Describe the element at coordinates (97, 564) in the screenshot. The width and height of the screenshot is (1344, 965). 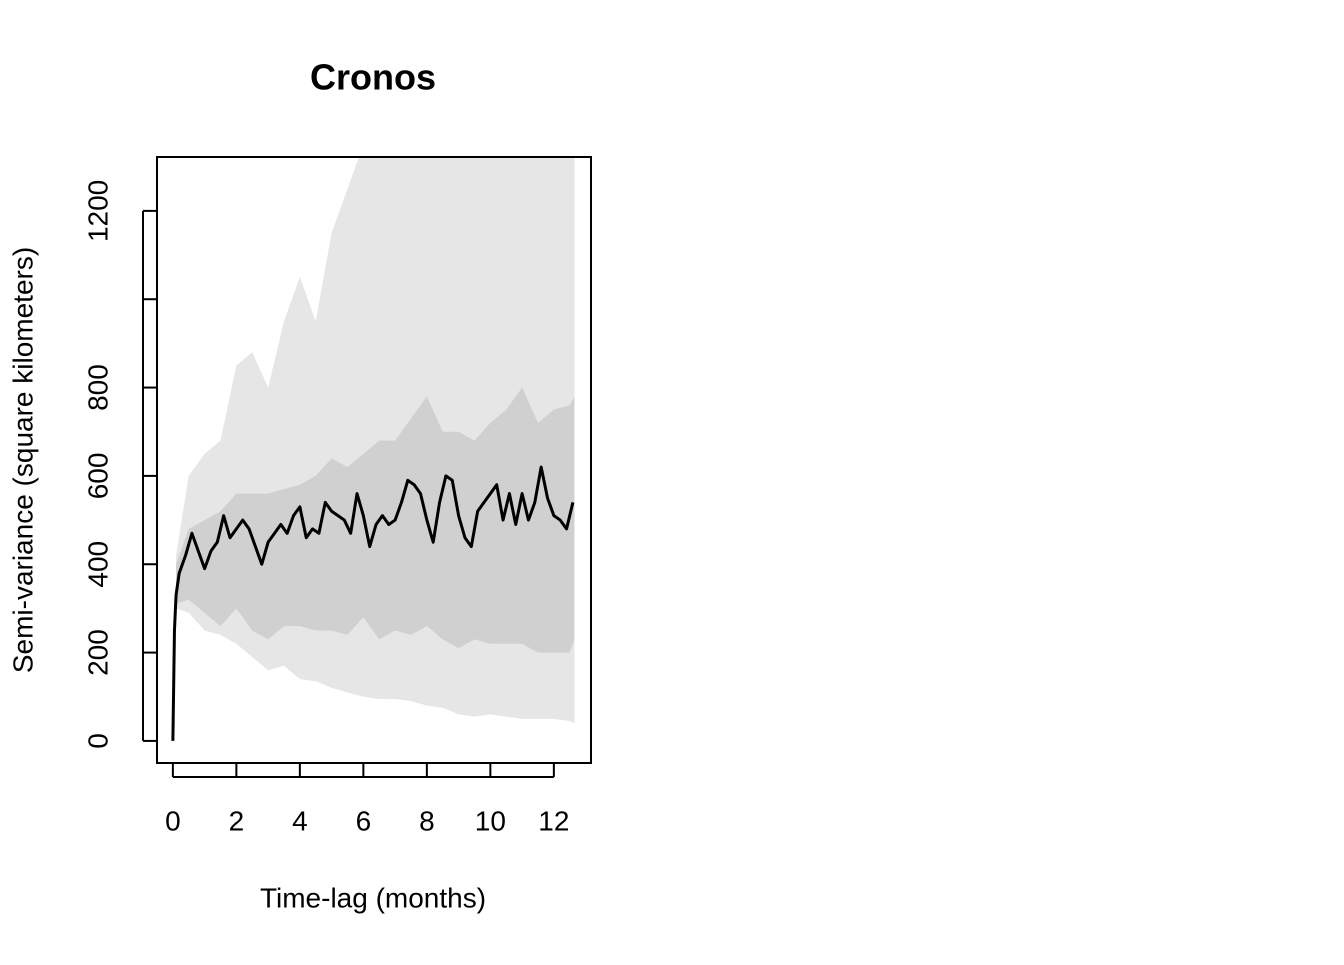
I see `y-tick-label: 400` at that location.